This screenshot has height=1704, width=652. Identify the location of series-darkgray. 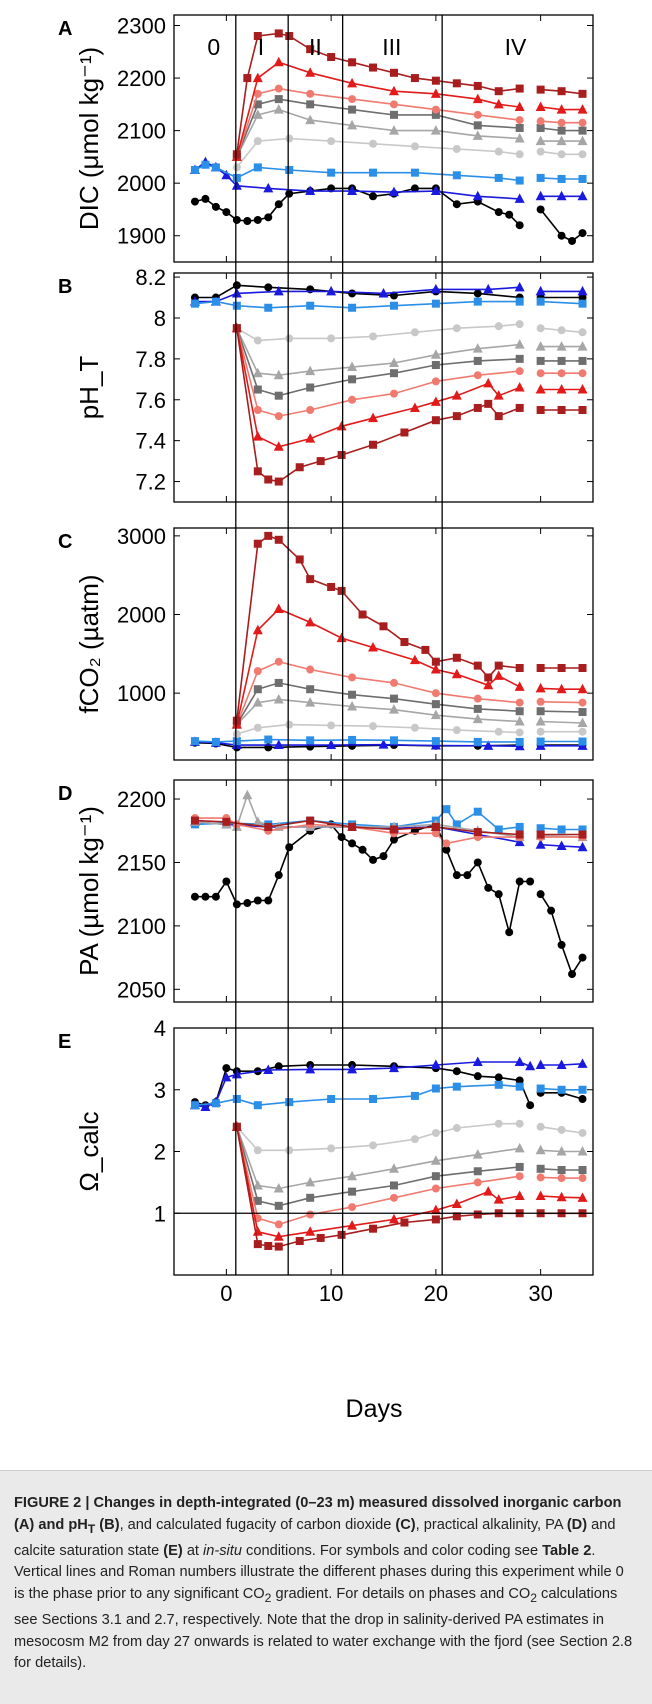
(409, 362).